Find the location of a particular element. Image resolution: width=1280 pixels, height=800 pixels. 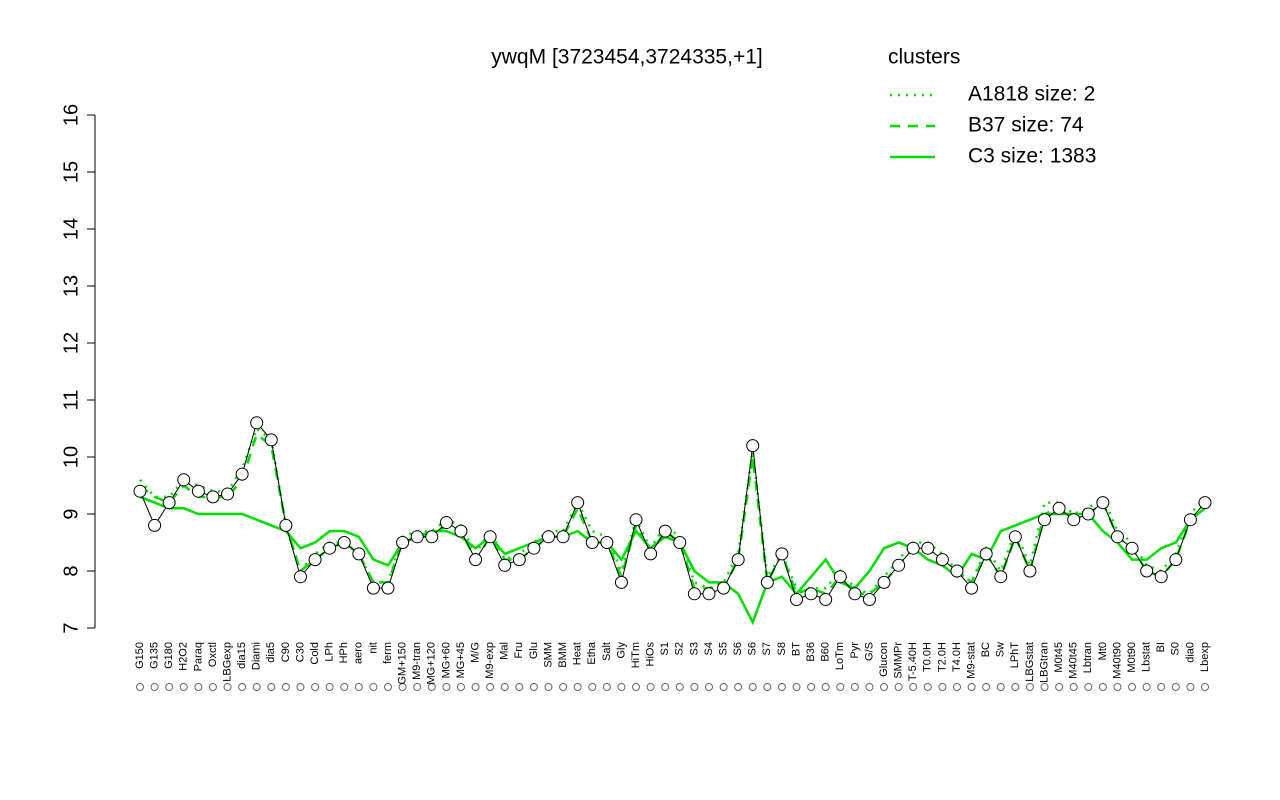

x-tick-label: M9-exp is located at coordinates (490, 660).